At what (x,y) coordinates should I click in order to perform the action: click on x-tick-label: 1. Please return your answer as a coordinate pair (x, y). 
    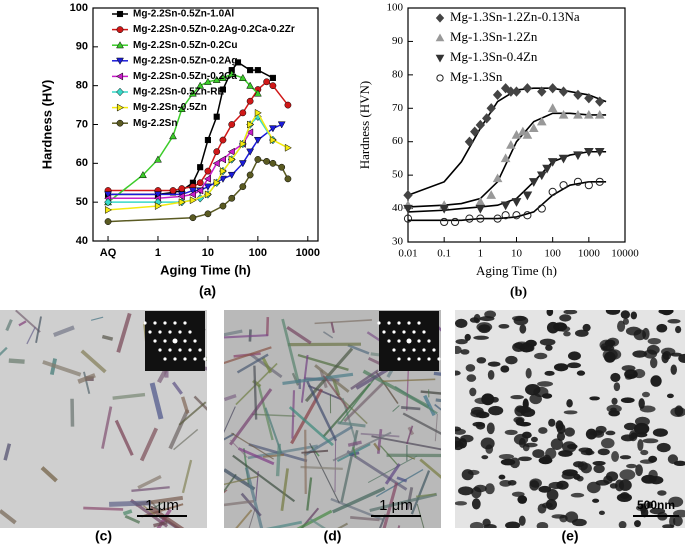
    Looking at the image, I should click on (158, 253).